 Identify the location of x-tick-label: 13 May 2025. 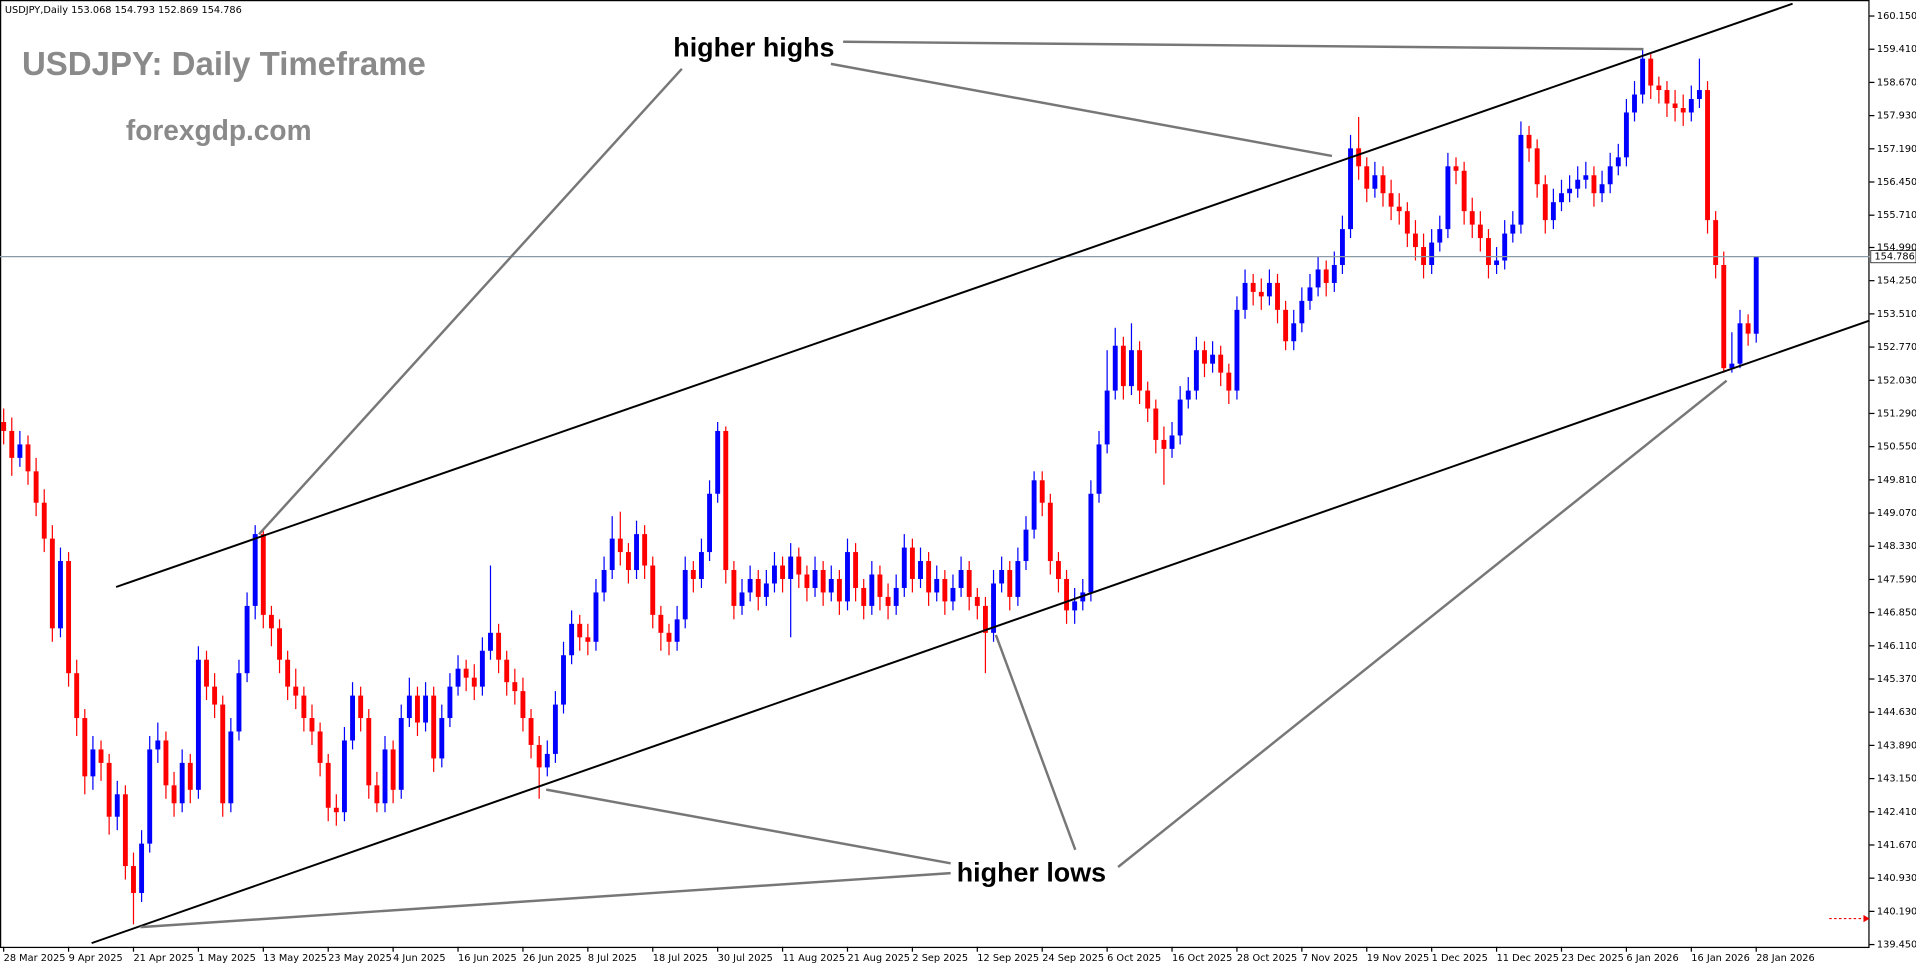
(295, 958).